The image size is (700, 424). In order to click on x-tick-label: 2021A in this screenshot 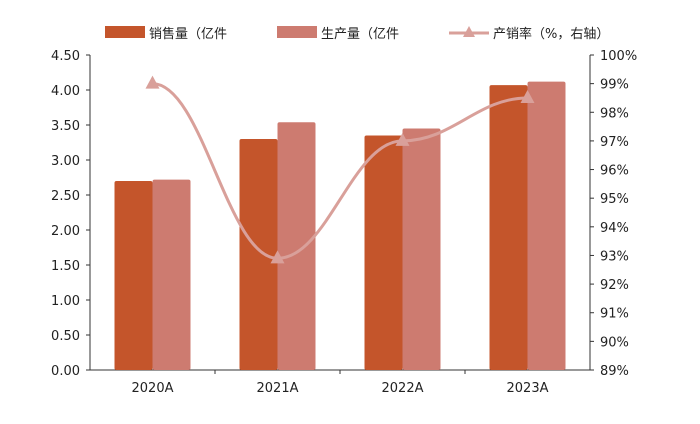, I will do `click(278, 388)`.